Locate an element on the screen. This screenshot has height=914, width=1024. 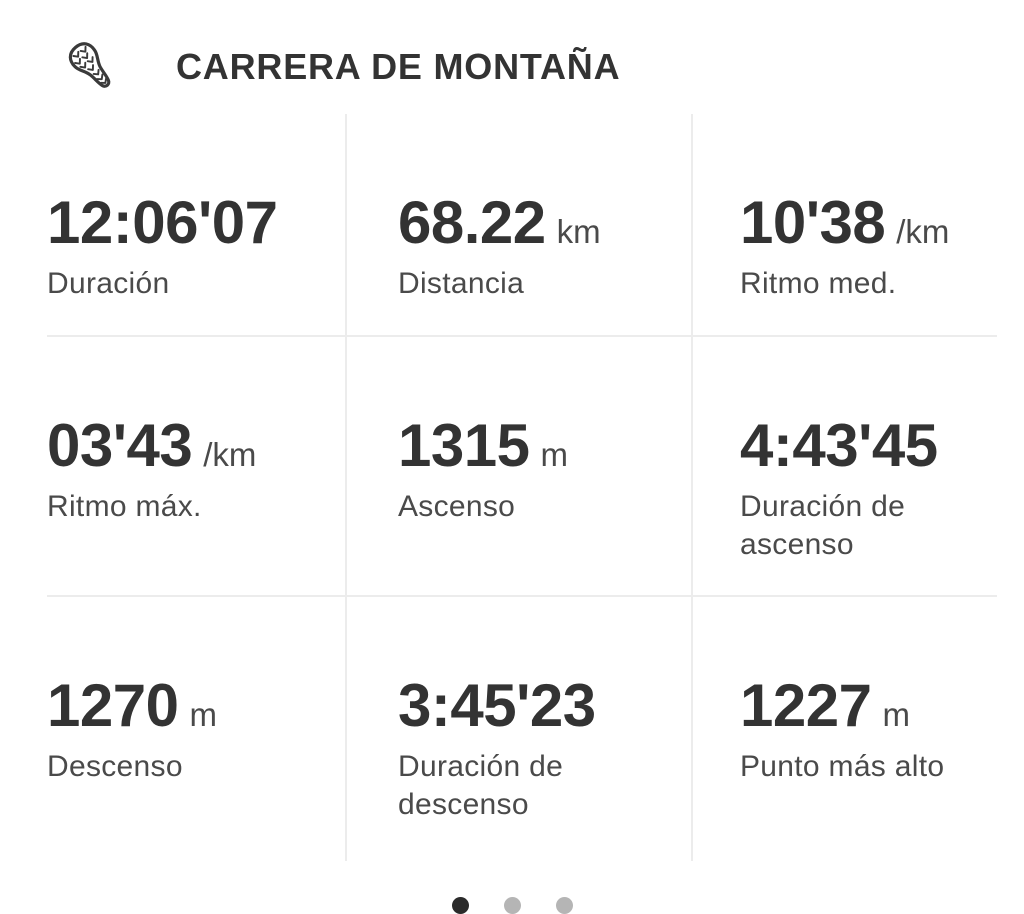
stat-value: 1270 is located at coordinates (113, 705).